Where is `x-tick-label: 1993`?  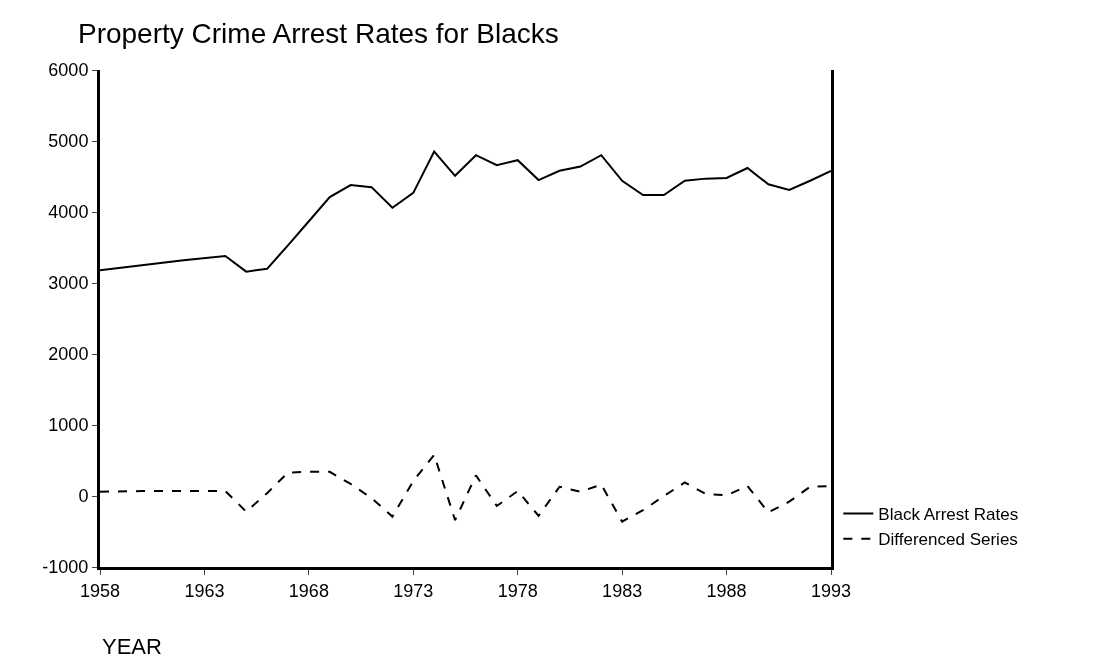 x-tick-label: 1993 is located at coordinates (831, 590).